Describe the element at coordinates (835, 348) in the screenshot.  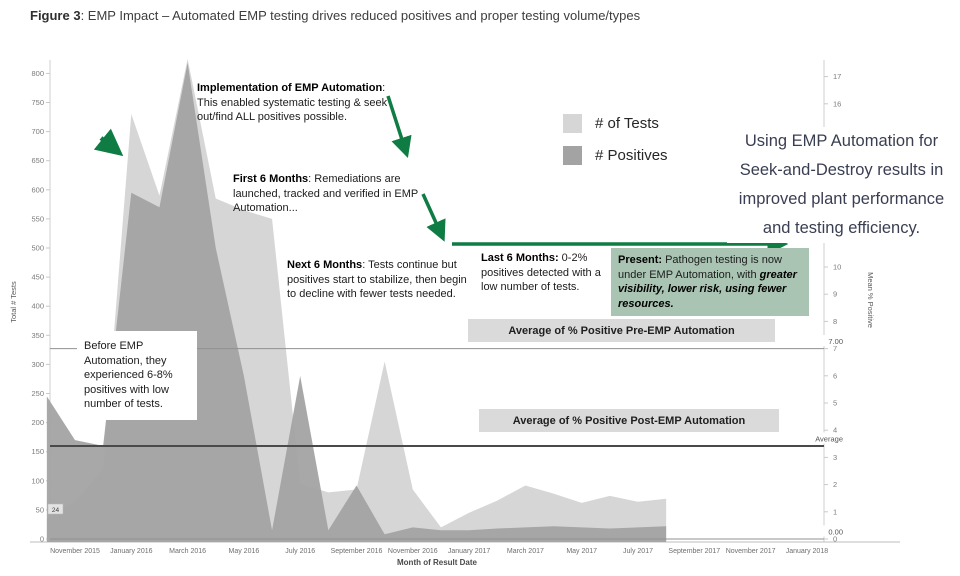
I see `y-right-tick-label: 7` at that location.